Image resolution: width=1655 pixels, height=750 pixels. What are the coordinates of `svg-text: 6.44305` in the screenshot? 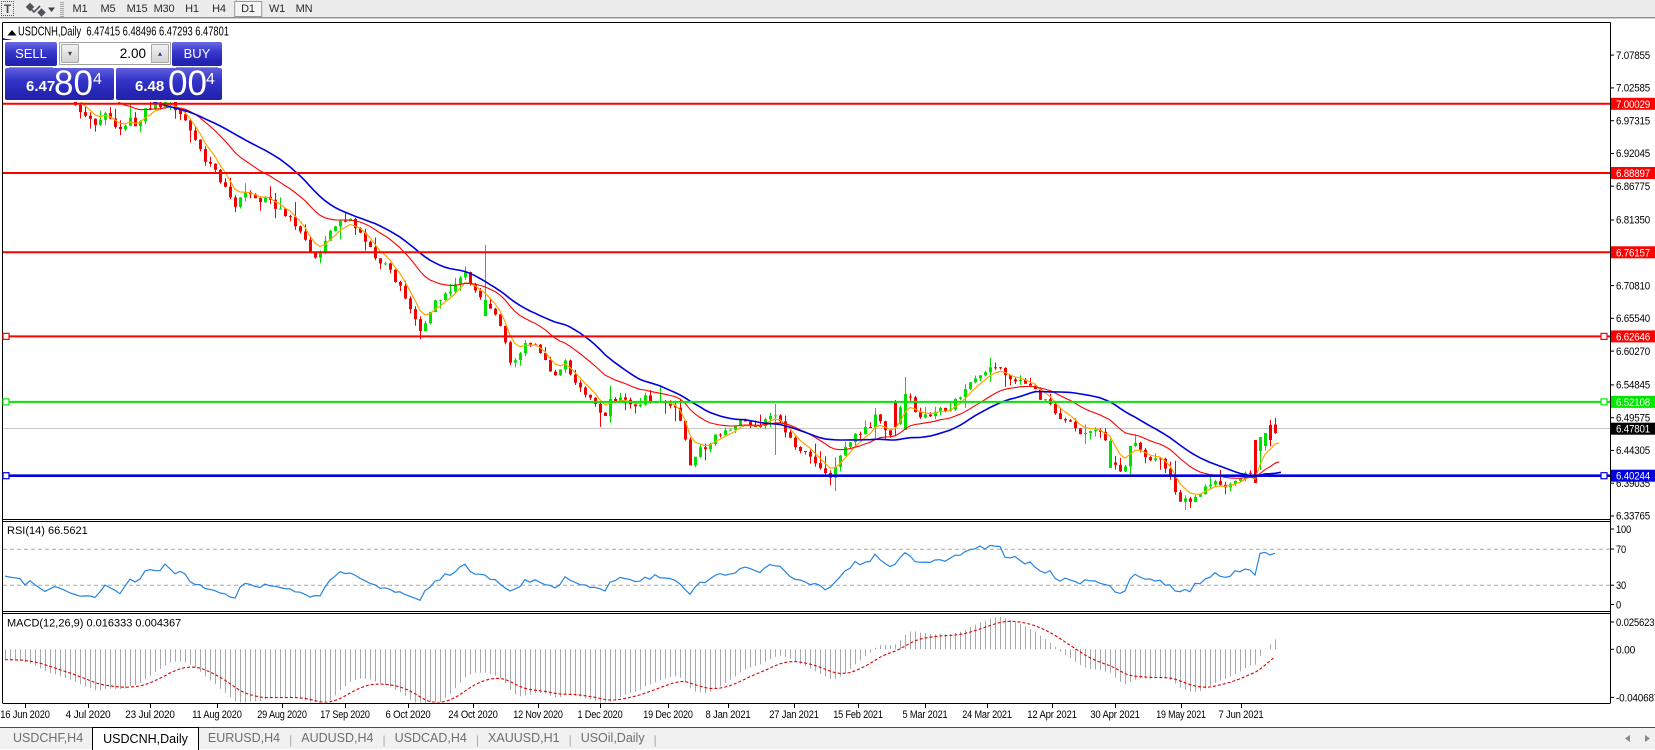 It's located at (1633, 451).